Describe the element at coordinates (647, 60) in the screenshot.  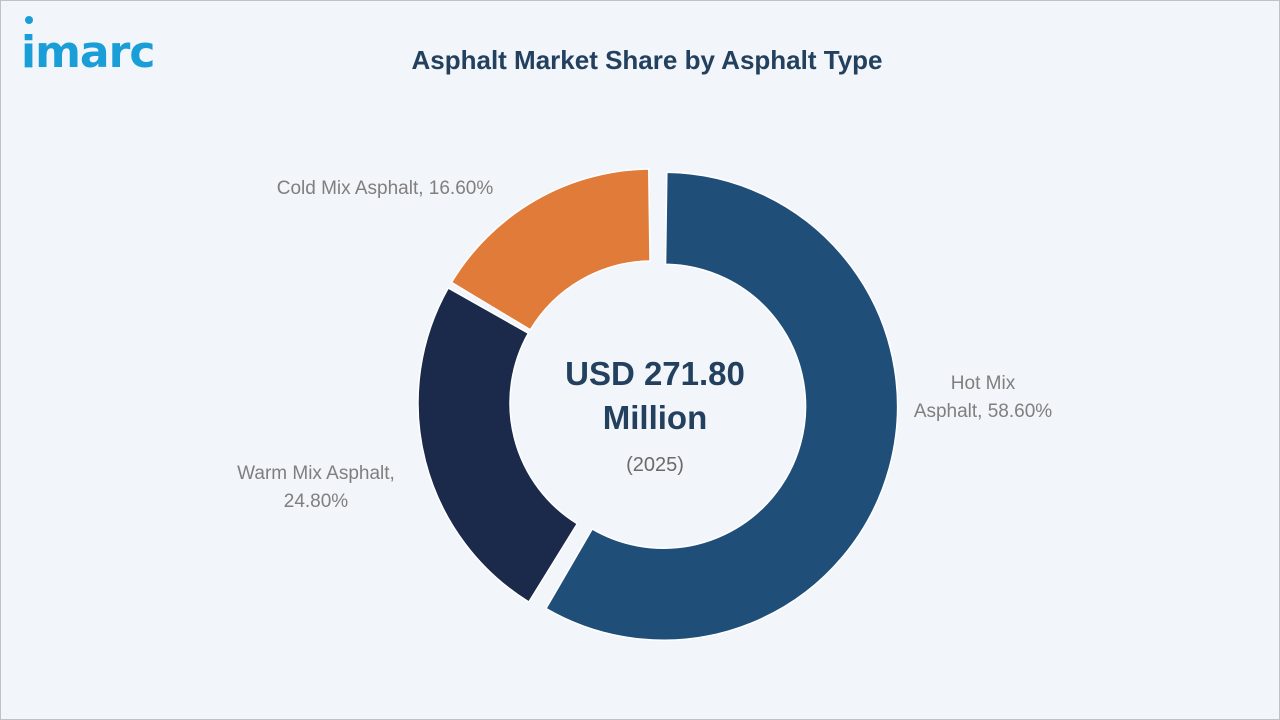
I see `chart-title: Asphalt Market Share by Asphalt Type` at that location.